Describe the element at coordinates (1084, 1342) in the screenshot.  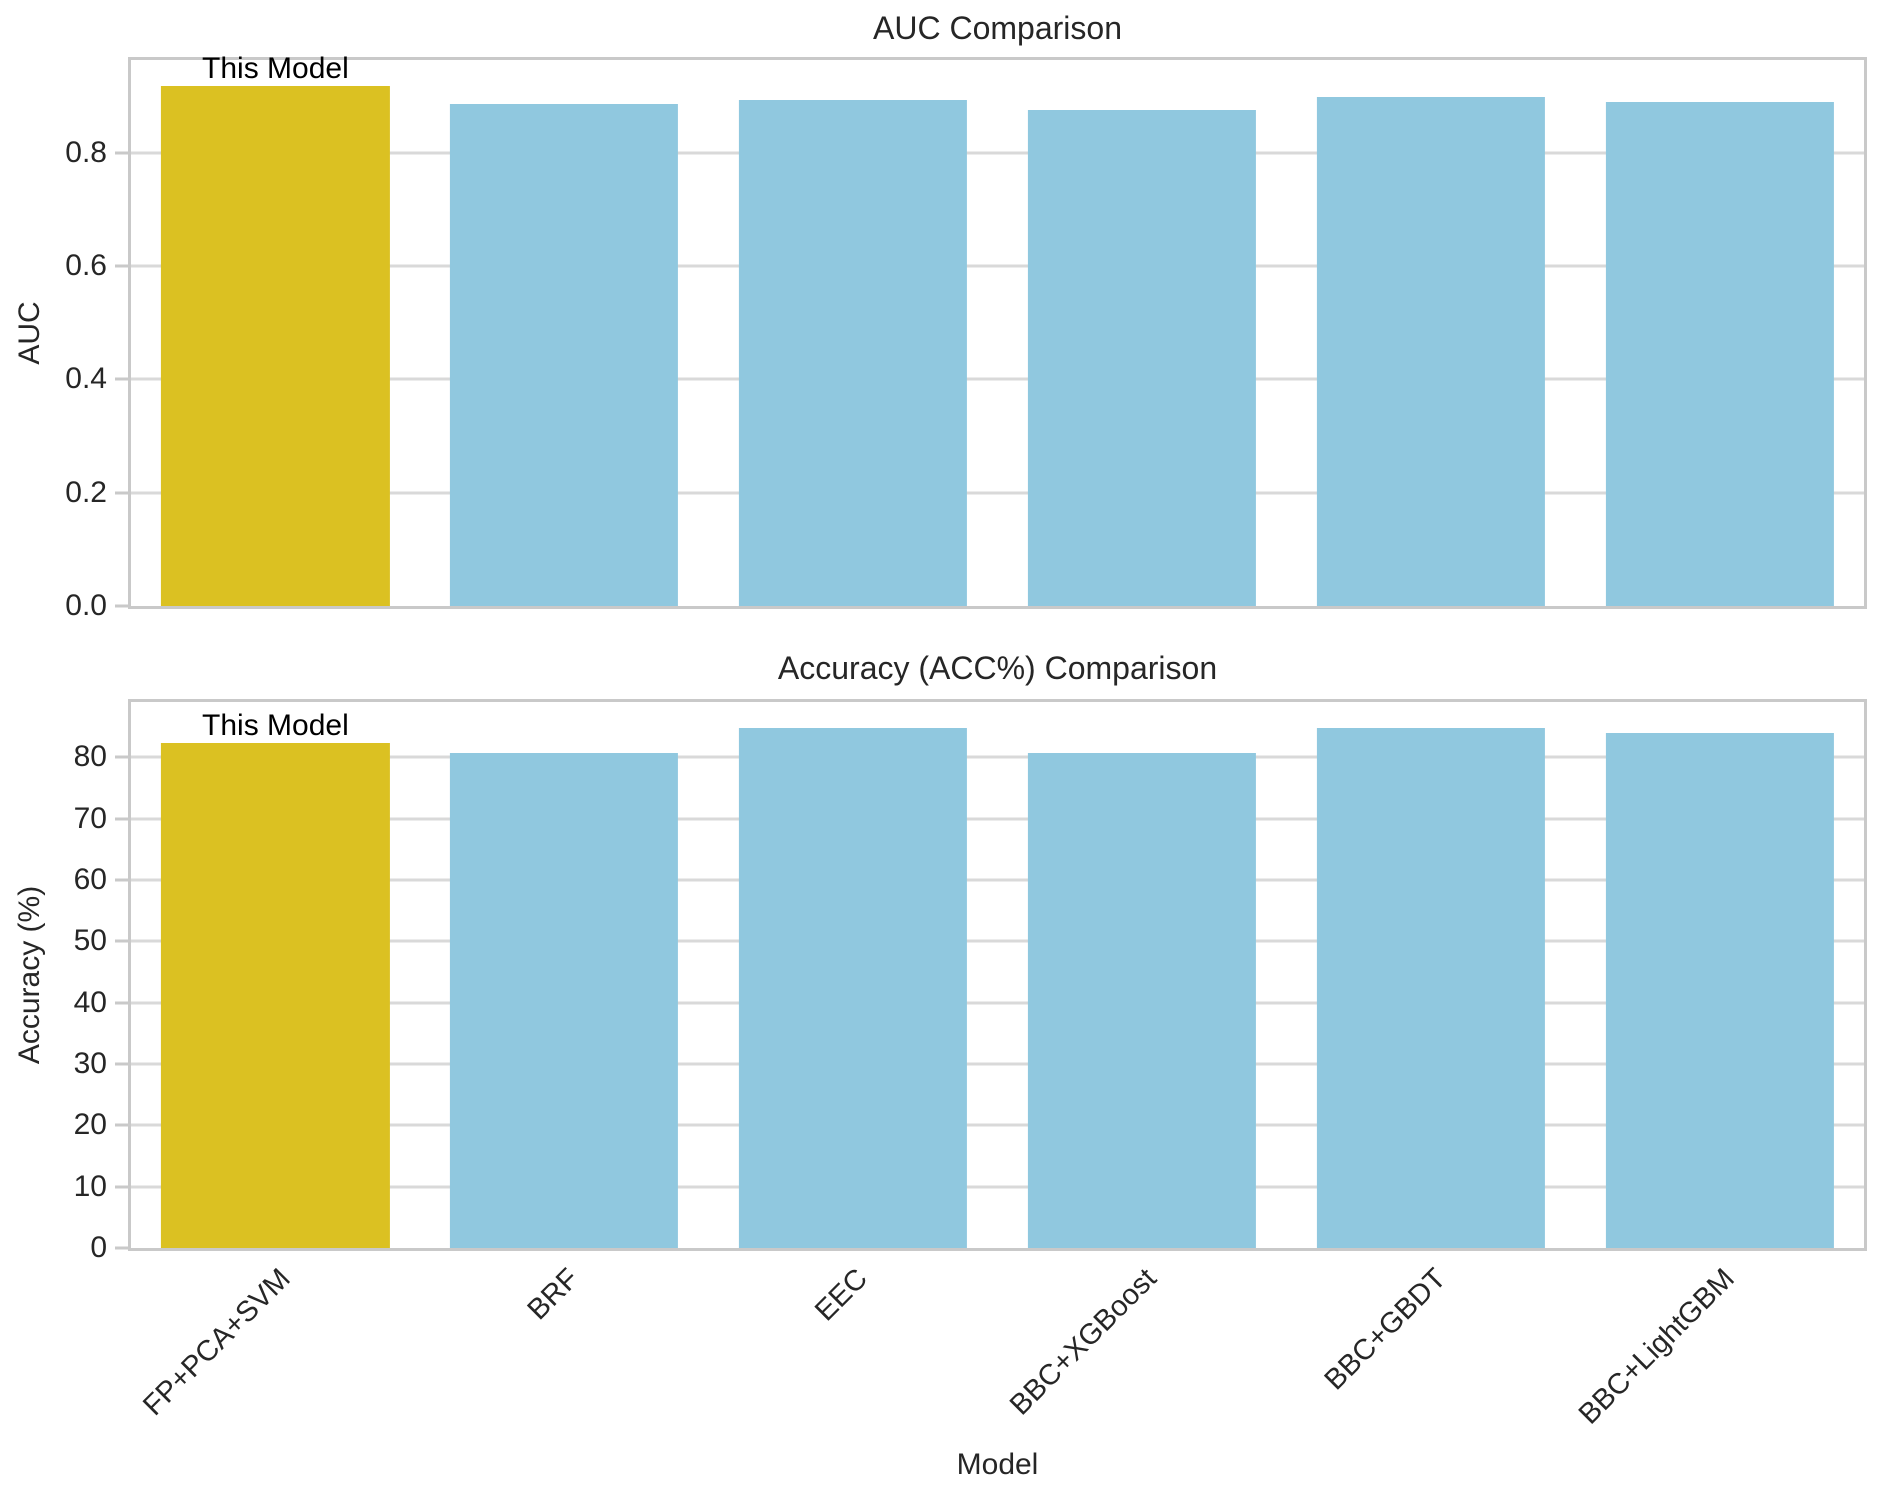
I see `x-tick-label-bbc-xgboost: BBC+XGBoost` at that location.